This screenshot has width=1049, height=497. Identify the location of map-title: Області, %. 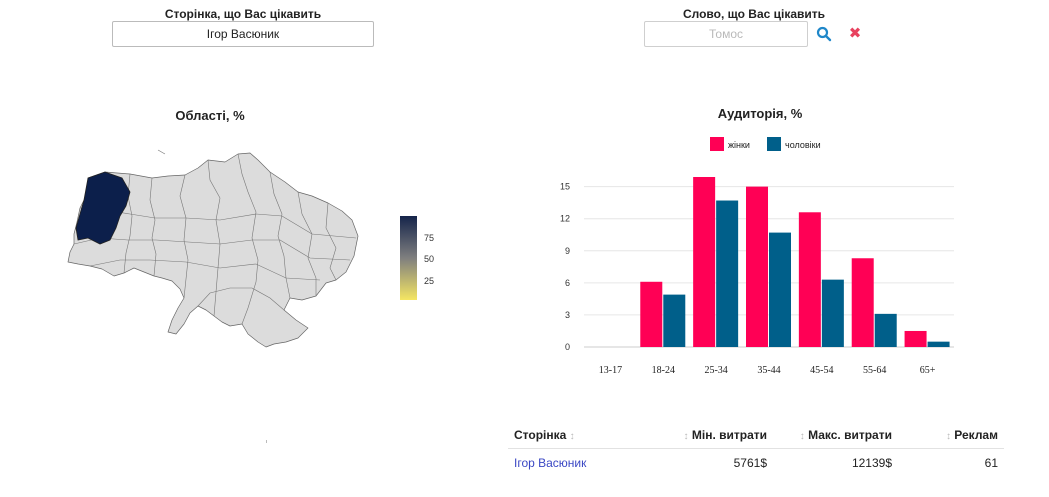
(210, 115).